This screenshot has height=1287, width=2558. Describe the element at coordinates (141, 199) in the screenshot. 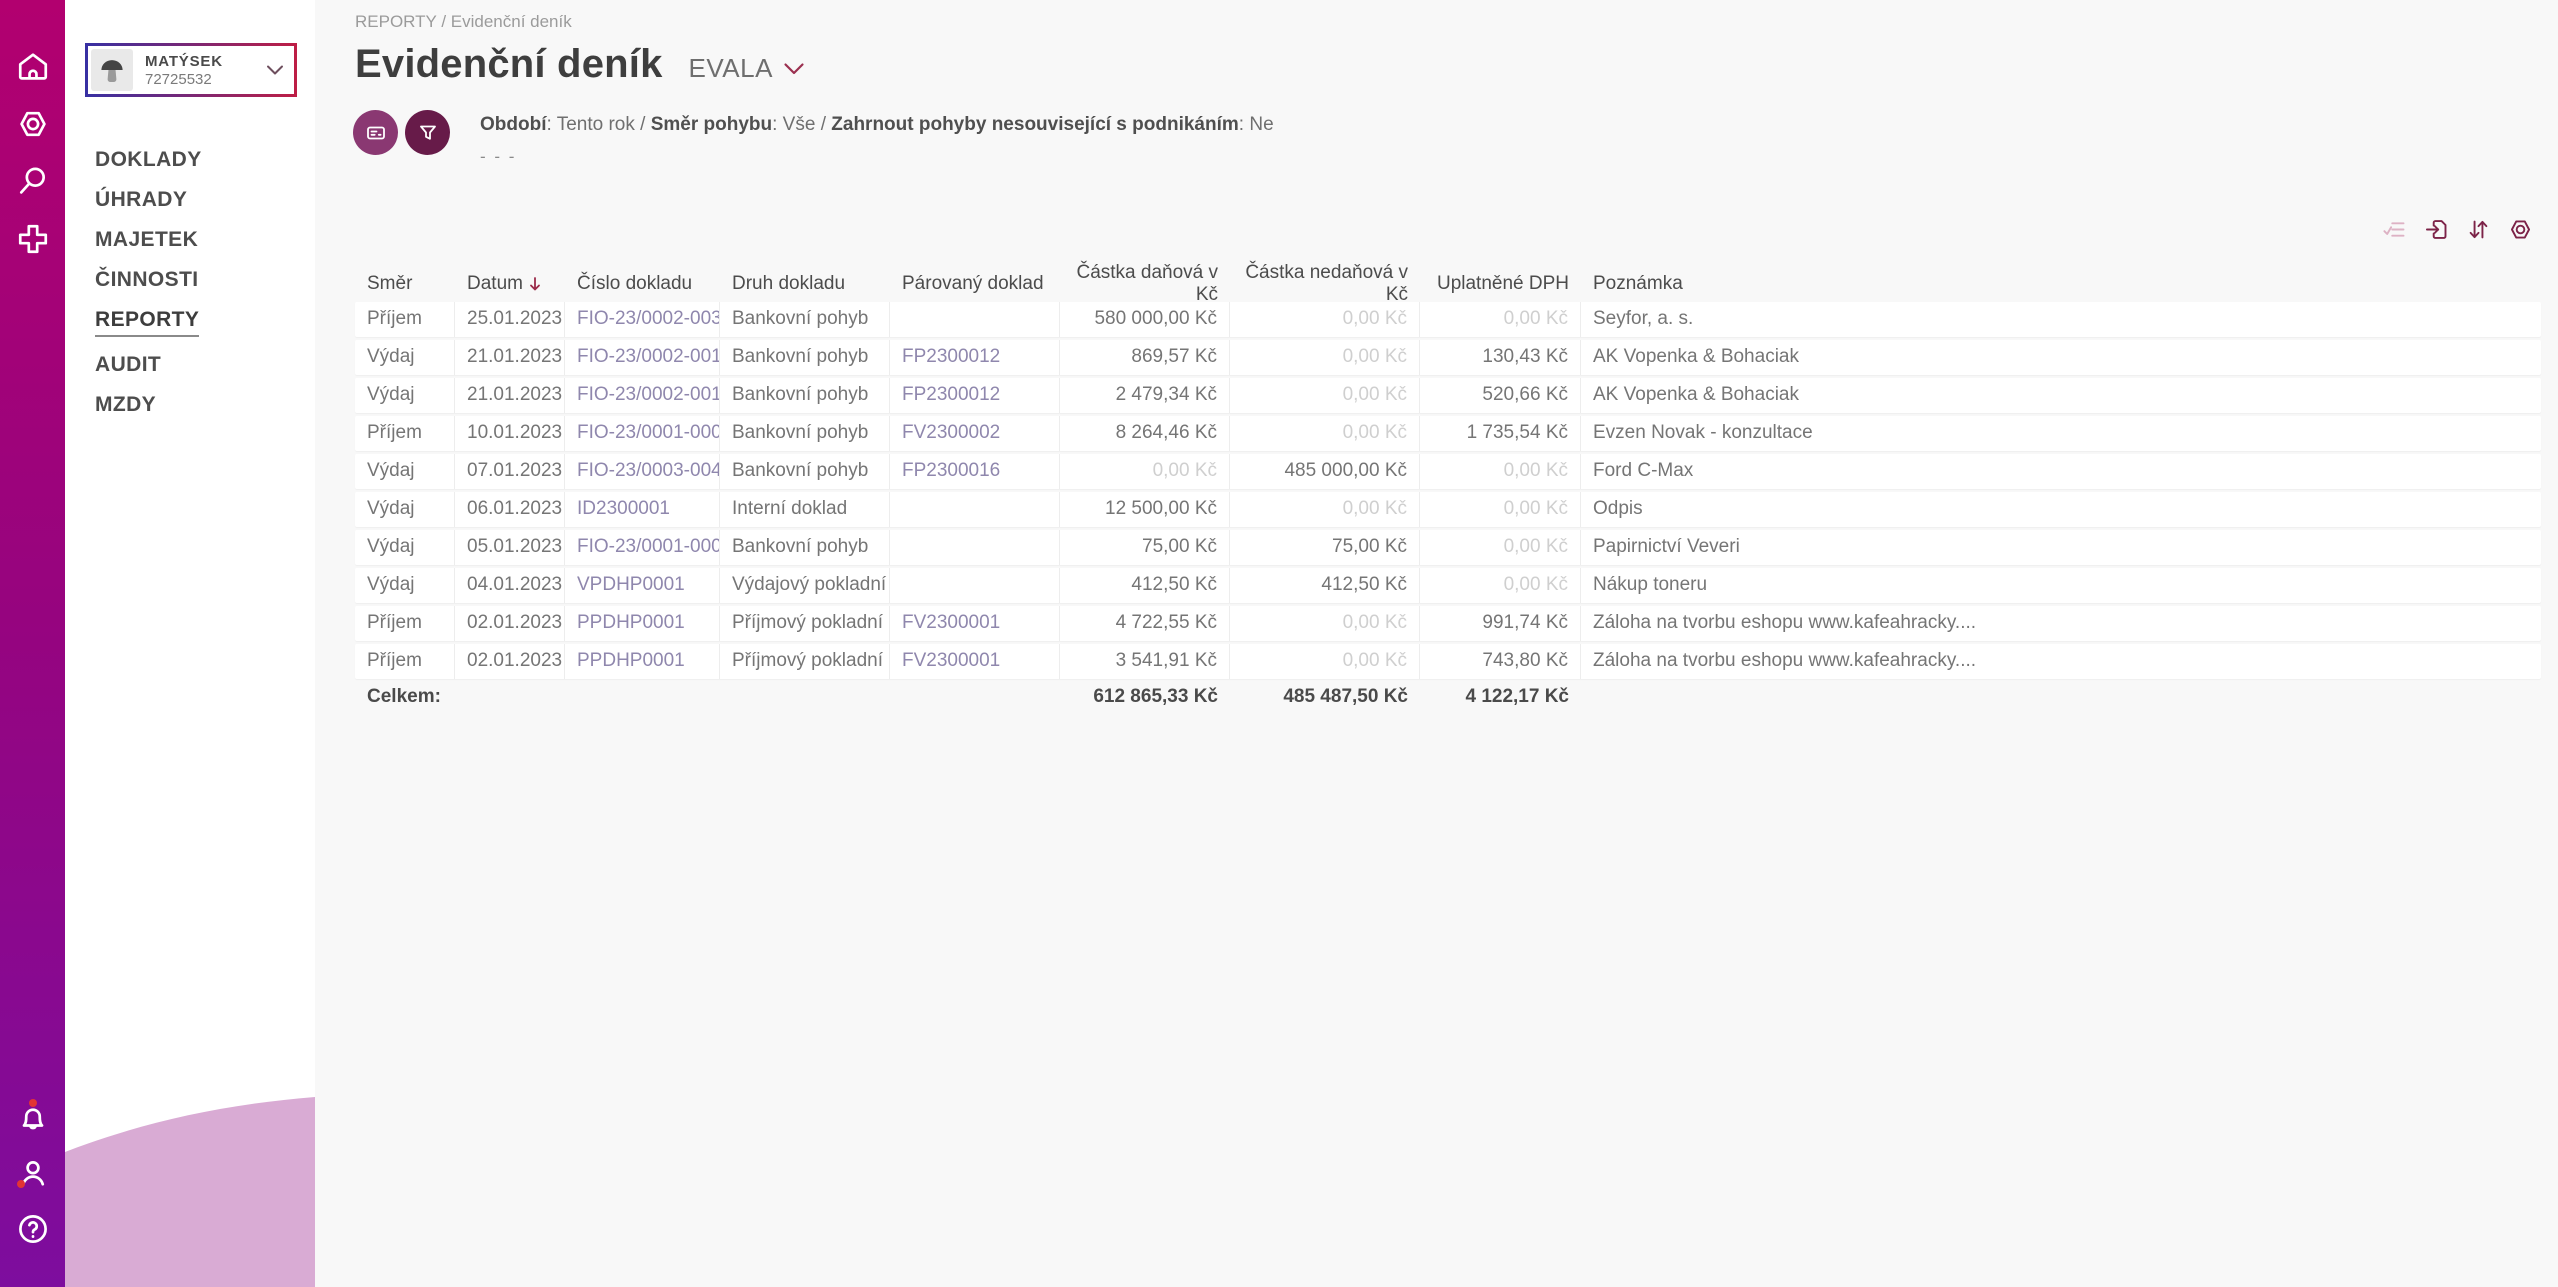

I see `sidebar-item-úhrady: ÚHRADY` at that location.